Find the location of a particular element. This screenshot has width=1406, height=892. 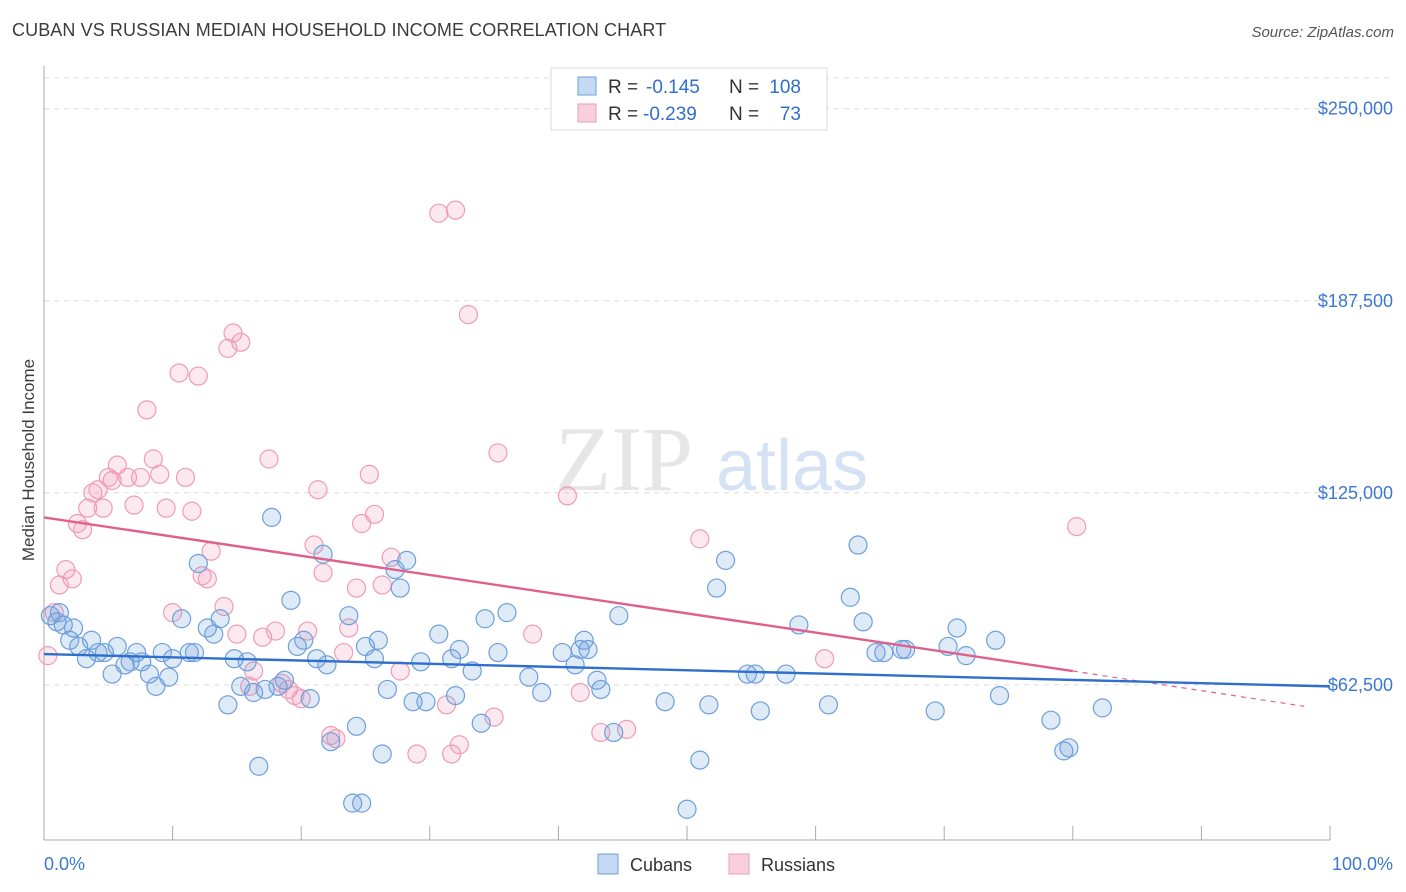

legend-bottom-swatch-cubans is located at coordinates (608, 864).